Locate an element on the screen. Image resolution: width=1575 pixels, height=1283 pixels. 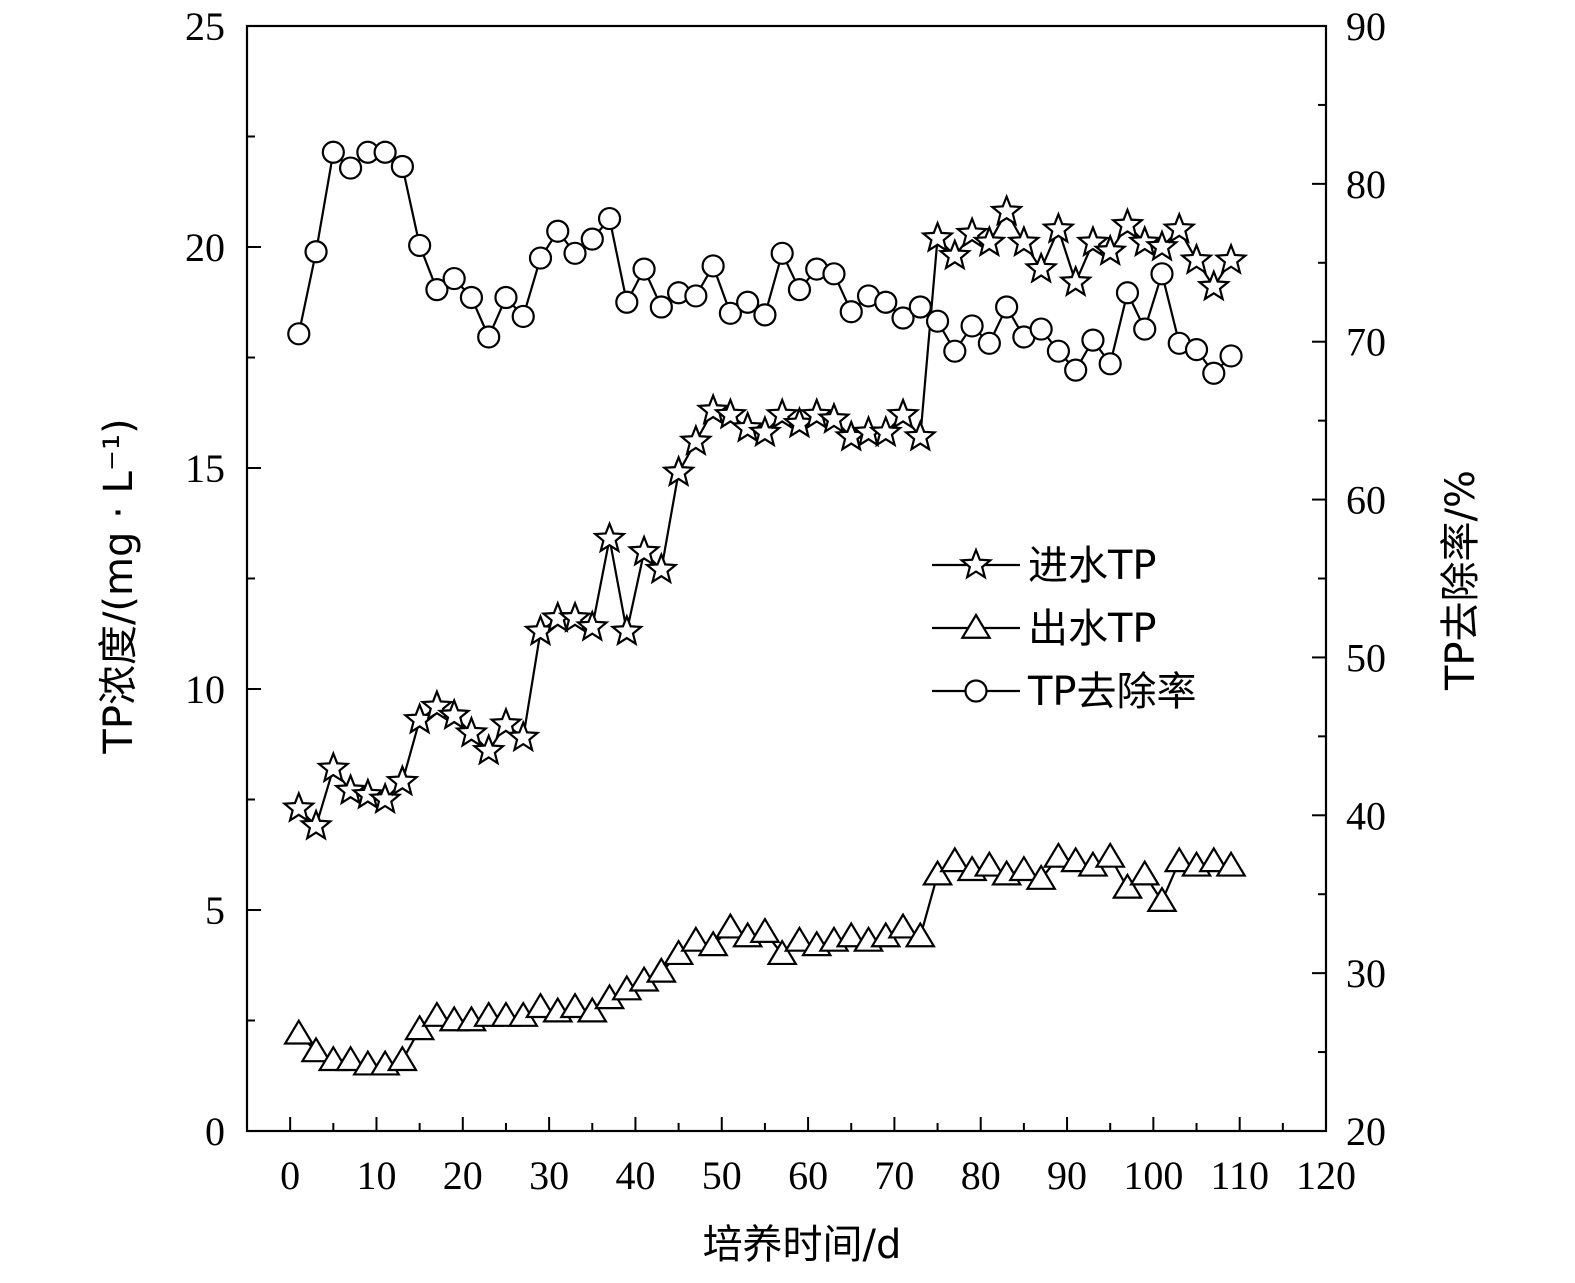
y-left-tick-label: 25 is located at coordinates (205, 26).